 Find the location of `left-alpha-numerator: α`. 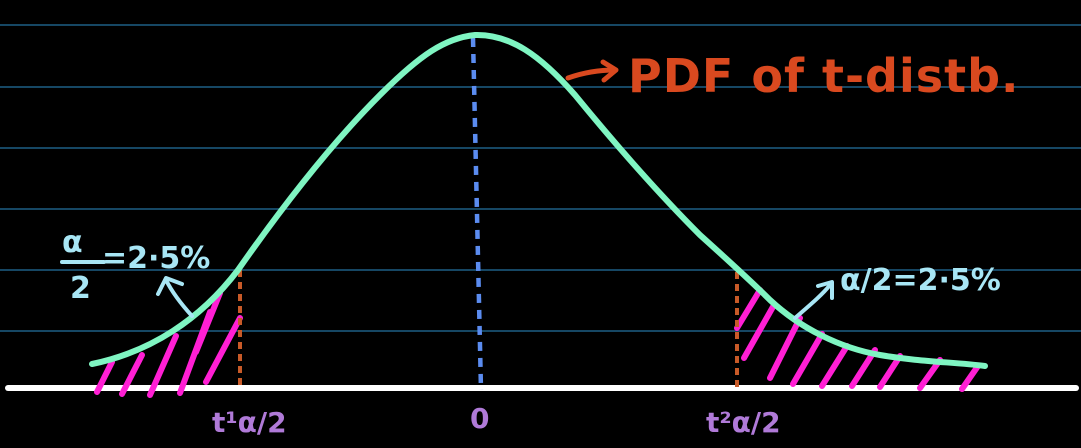

left-alpha-numerator: α is located at coordinates (72, 242).